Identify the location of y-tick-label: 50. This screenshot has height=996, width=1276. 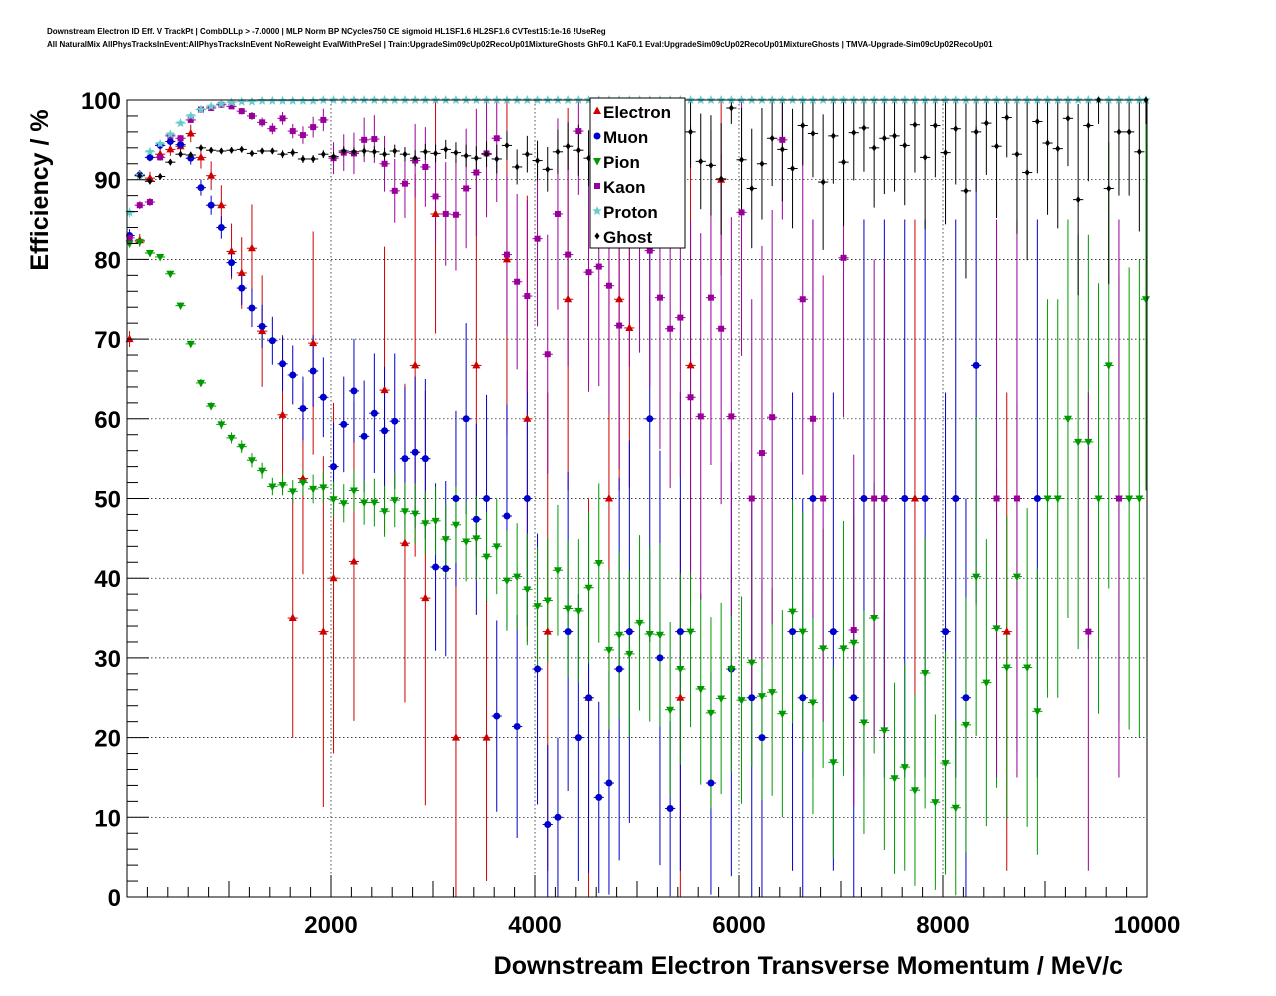
(107, 500).